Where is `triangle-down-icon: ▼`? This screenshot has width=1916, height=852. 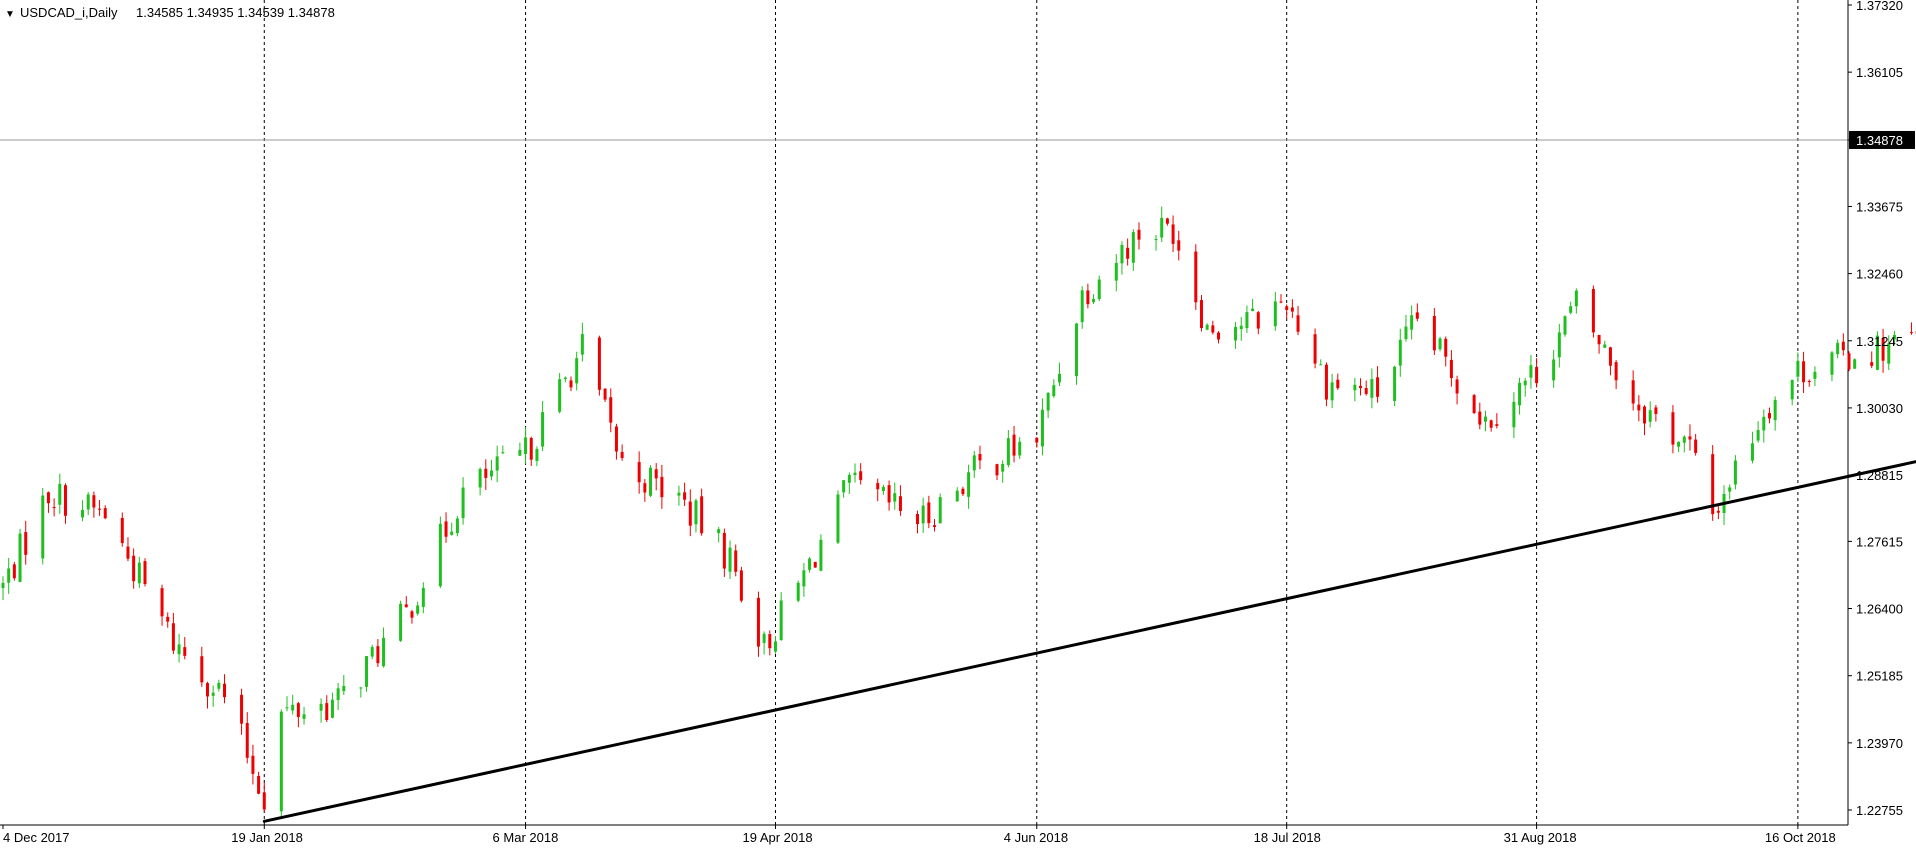 triangle-down-icon: ▼ is located at coordinates (10, 14).